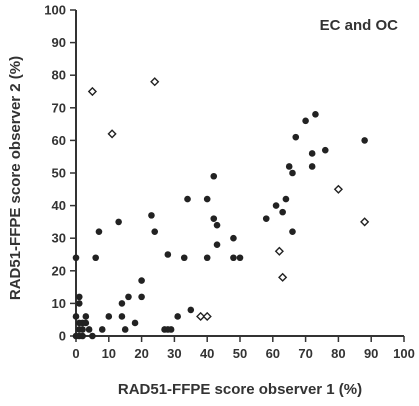 The width and height of the screenshot is (419, 406). Describe the element at coordinates (404, 353) in the screenshot. I see `x-tick-label: 100` at that location.